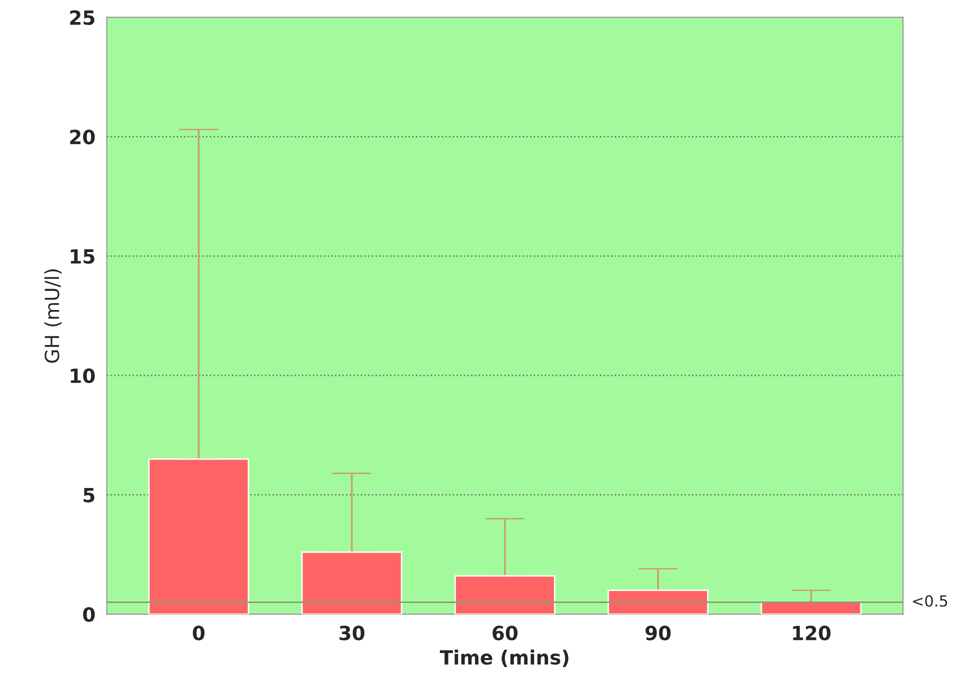  What do you see at coordinates (89, 495) in the screenshot?
I see `y-tick-label: 5` at bounding box center [89, 495].